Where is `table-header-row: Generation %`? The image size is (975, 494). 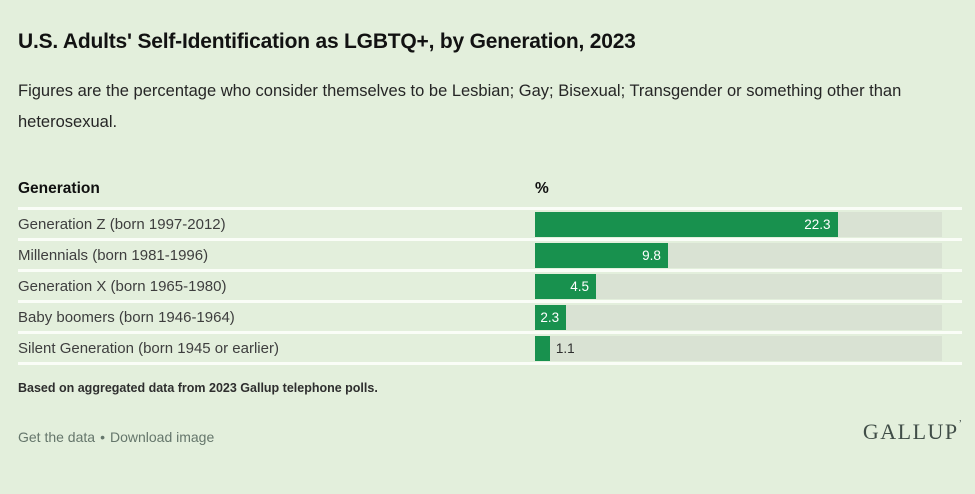
table-header-row: Generation % is located at coordinates (490, 191).